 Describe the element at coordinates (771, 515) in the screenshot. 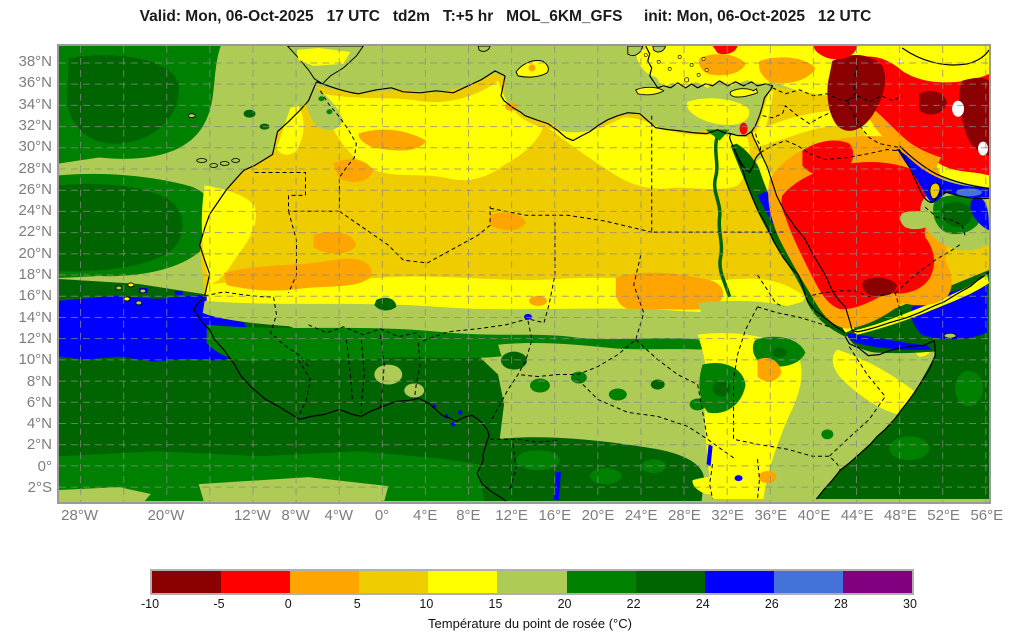

I see `lon-tick-label: 36°E` at that location.